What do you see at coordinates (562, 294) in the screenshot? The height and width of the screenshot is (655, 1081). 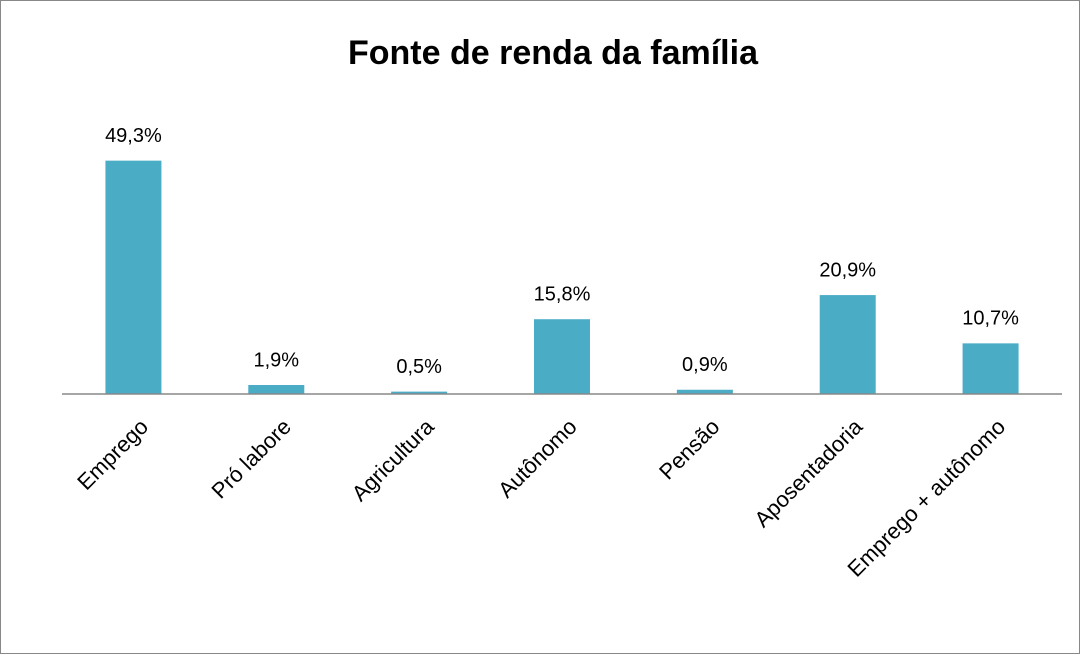 I see `data-label: 15,8%` at bounding box center [562, 294].